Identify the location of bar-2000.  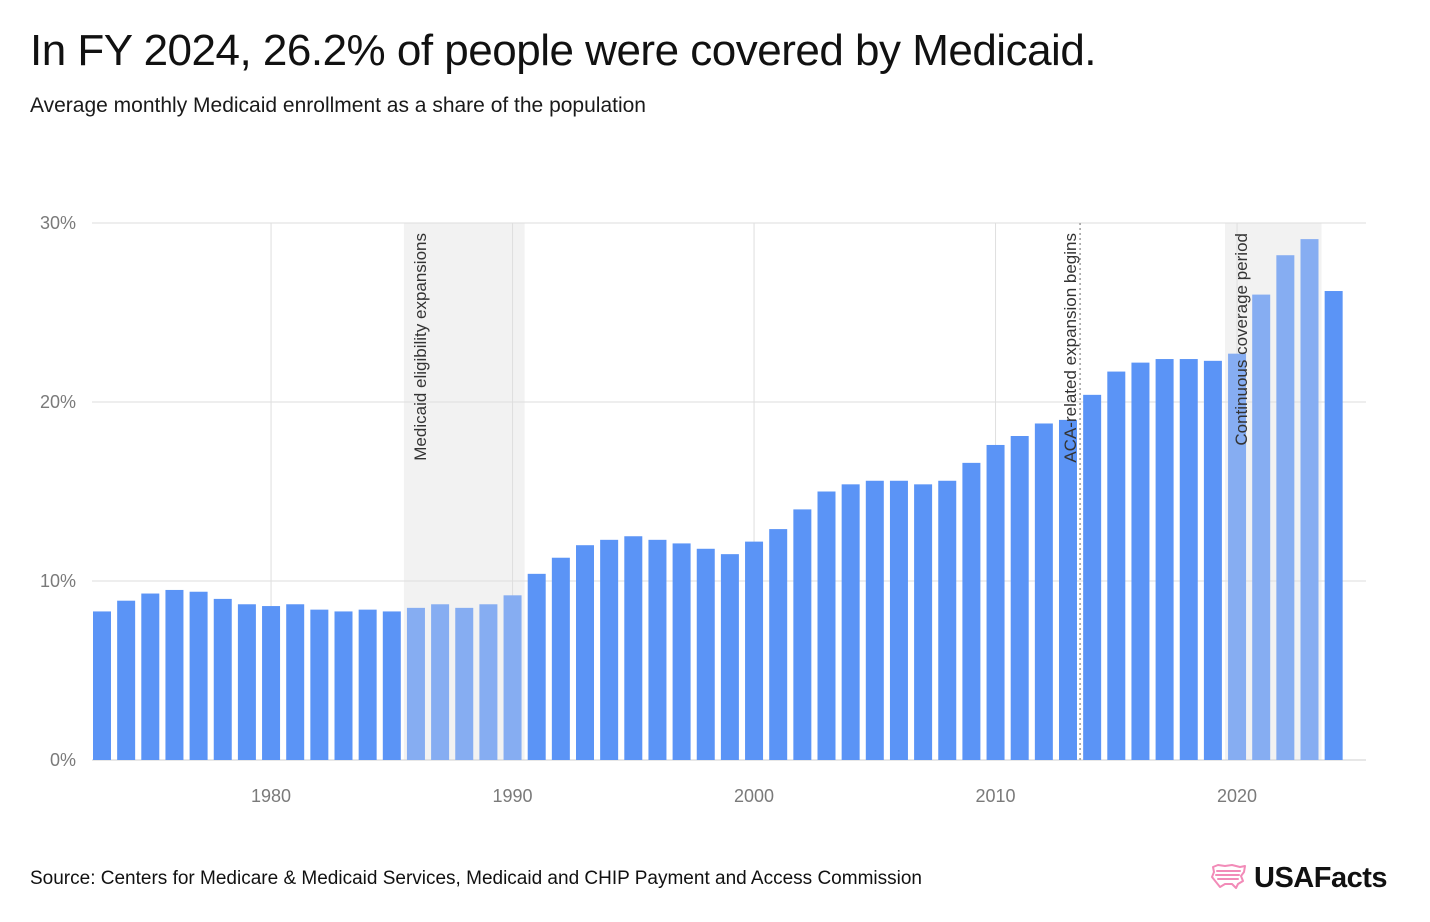
(754, 650).